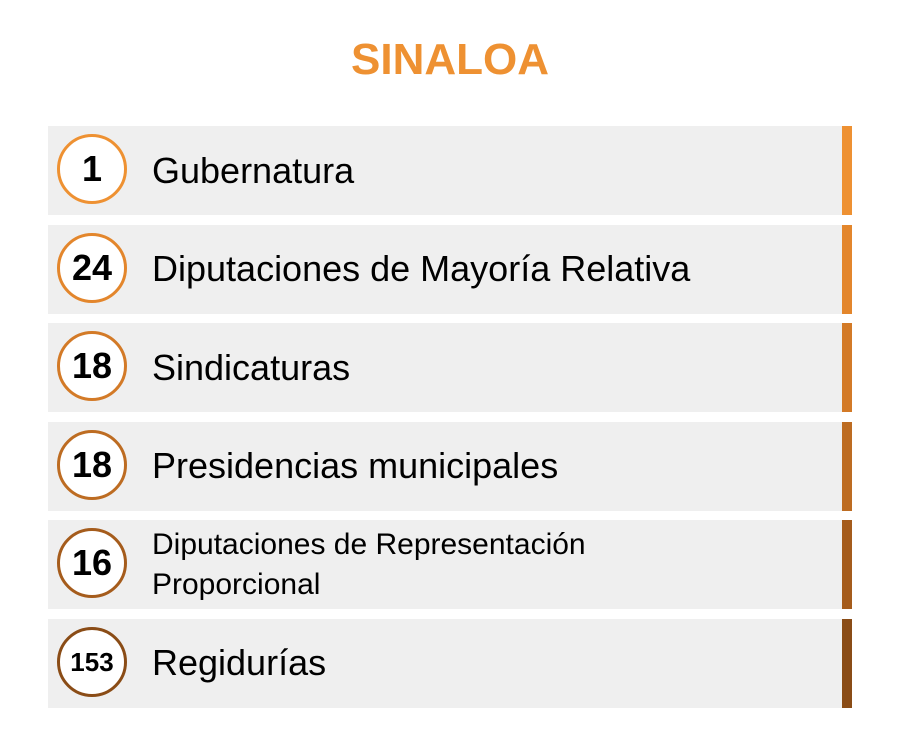  What do you see at coordinates (239, 663) in the screenshot?
I see `position-label: Regidurías` at bounding box center [239, 663].